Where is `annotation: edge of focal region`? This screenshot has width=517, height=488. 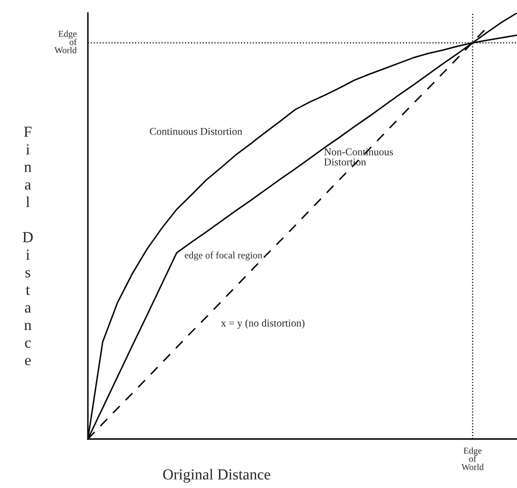
annotation: edge of focal region is located at coordinates (223, 256).